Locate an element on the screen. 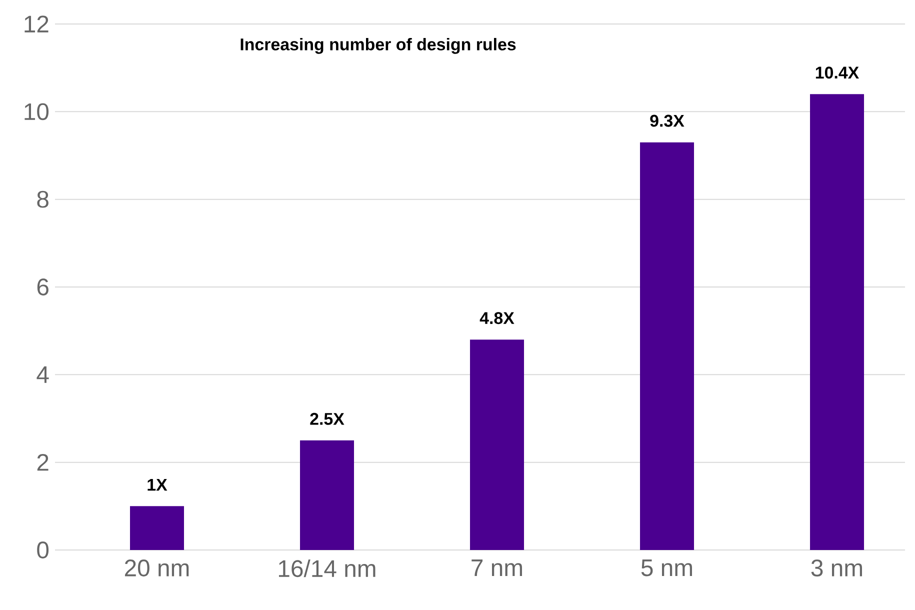  y-tick-label: 8 is located at coordinates (42, 199).